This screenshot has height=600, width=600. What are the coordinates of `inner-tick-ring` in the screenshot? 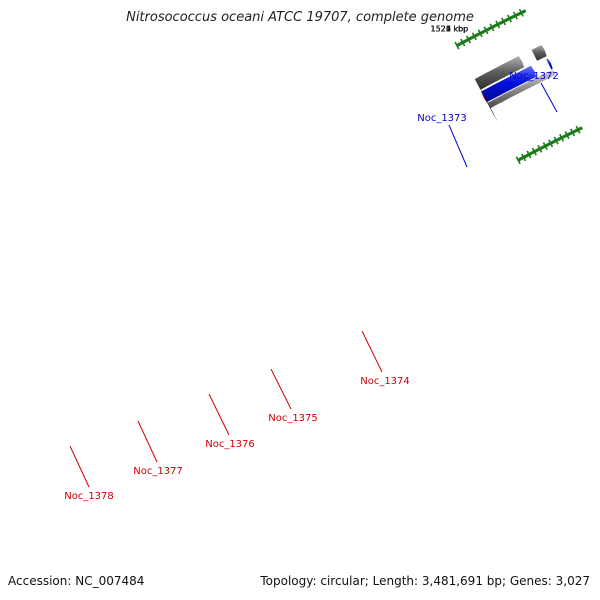 It's located at (549, 145).